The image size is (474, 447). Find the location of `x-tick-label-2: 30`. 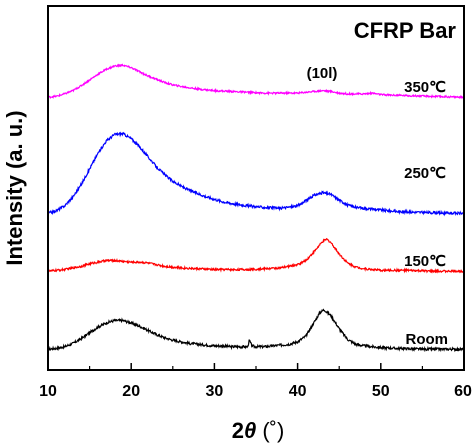

x-tick-label-2: 30 is located at coordinates (215, 391).